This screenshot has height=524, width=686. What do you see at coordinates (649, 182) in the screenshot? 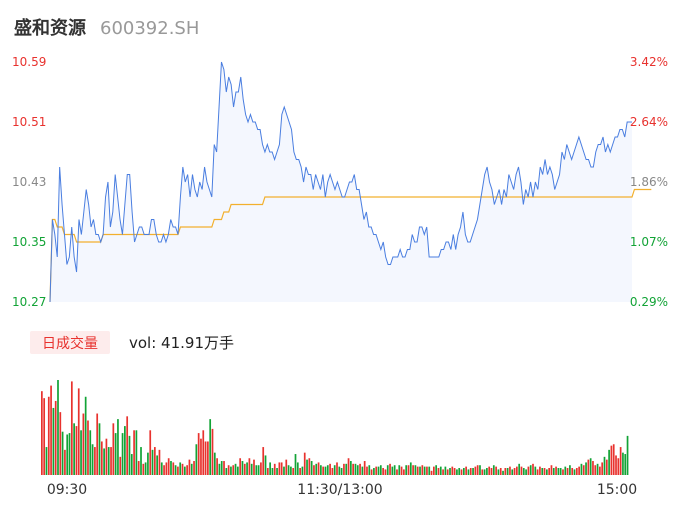
I see `percent-axis: 3.42% 2.64% 1.86% 1.07% 0.29%` at bounding box center [649, 182].